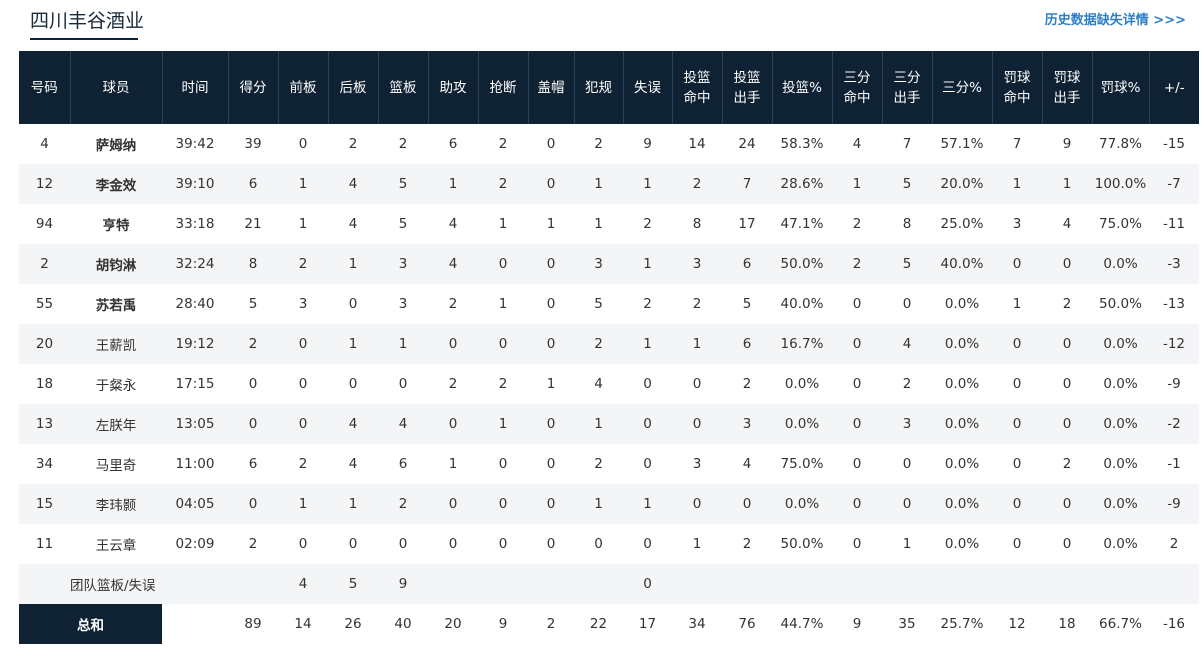 This screenshot has width=1202, height=652. What do you see at coordinates (123, 584) in the screenshot?
I see `team-stats-label: 团队篮板/失误` at bounding box center [123, 584].